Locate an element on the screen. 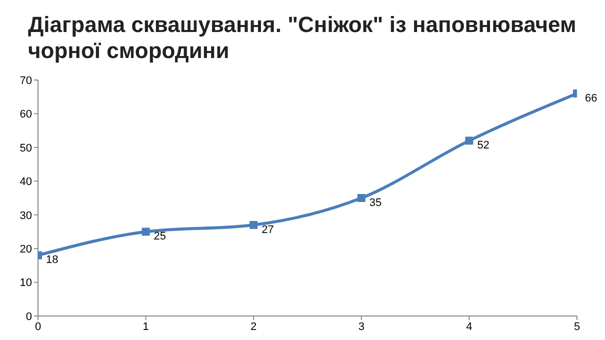  data-label: 27 is located at coordinates (268, 230).